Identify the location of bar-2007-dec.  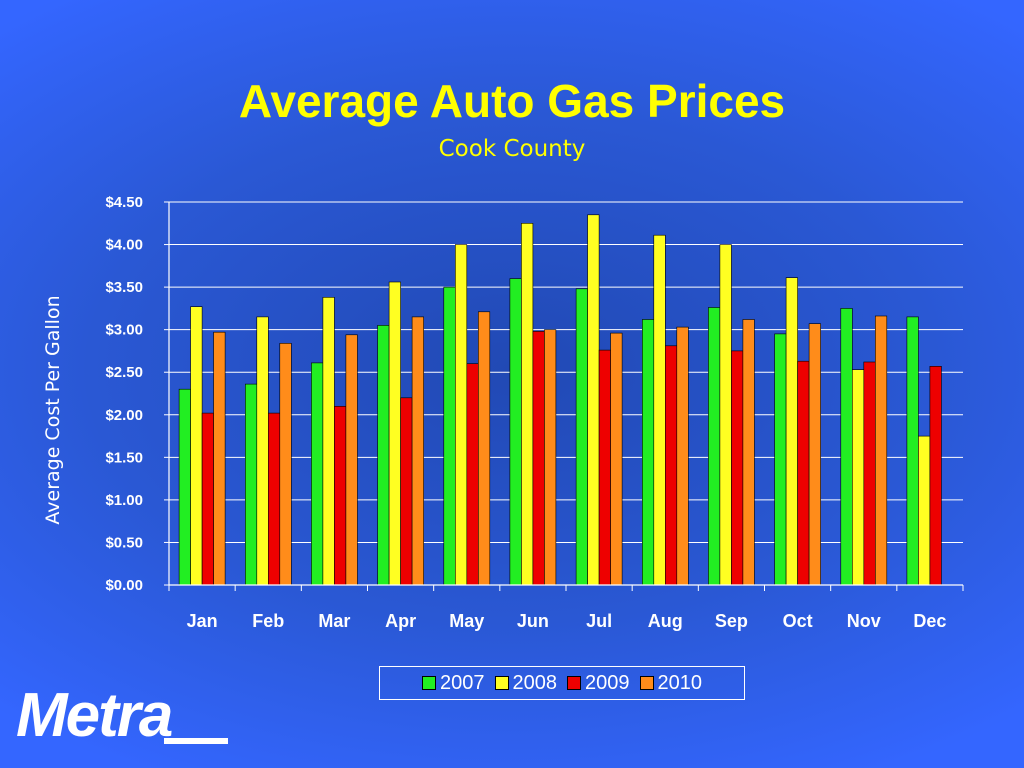
(912, 451).